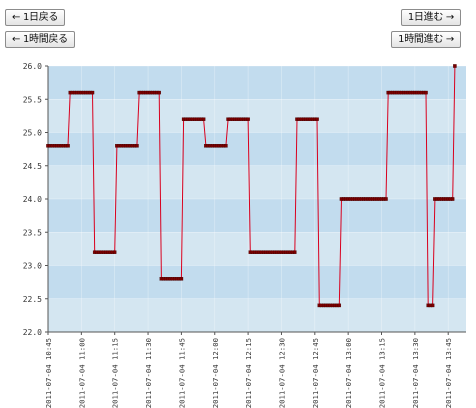 This screenshot has height=408, width=476. Describe the element at coordinates (32, 166) in the screenshot. I see `y-tick-label: 24.5` at that location.